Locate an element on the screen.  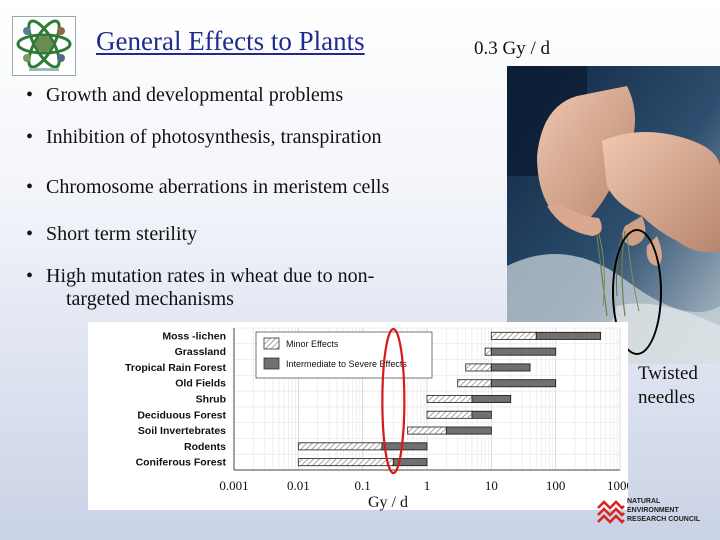
bullet-text: Growth and developmental problems is located at coordinates (195, 95).